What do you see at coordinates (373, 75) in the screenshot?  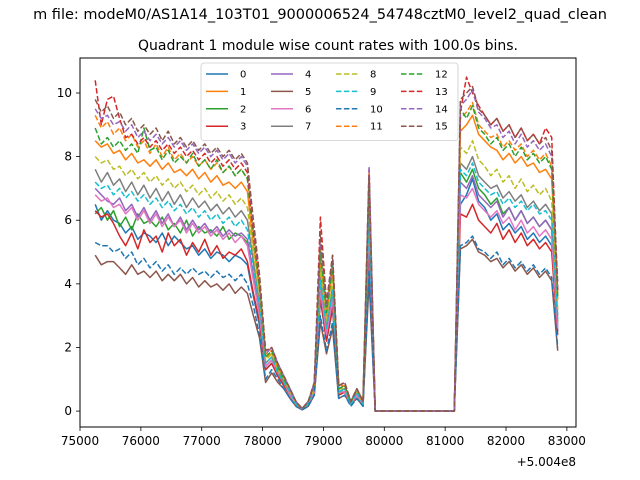 I see `legend-label-8: 8` at bounding box center [373, 75].